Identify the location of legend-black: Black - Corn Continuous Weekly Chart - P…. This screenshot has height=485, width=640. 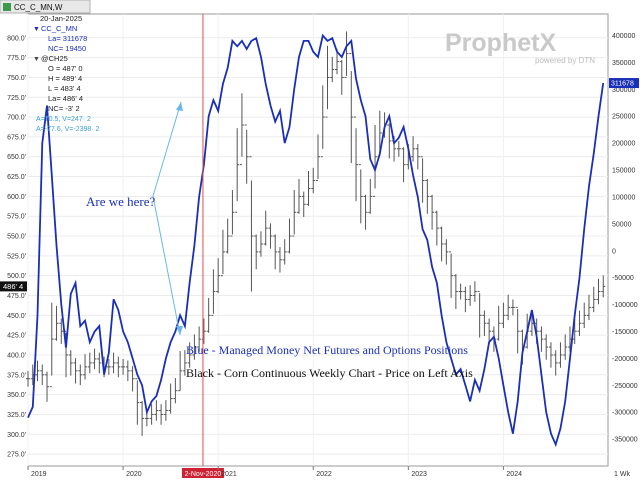
(329, 373).